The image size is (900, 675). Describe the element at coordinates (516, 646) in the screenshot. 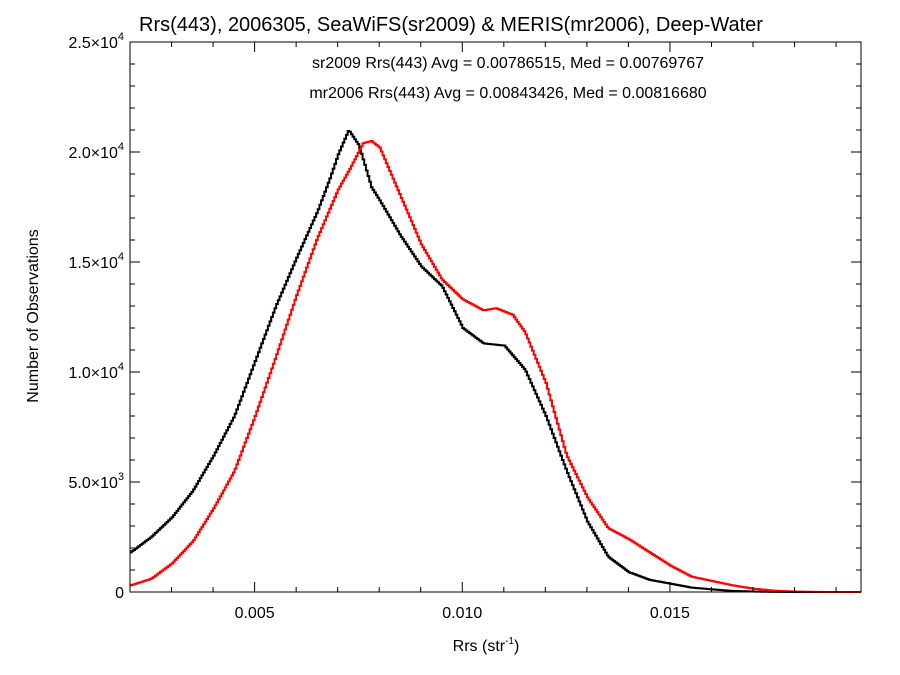

I see `x-axis-label-close: )` at that location.